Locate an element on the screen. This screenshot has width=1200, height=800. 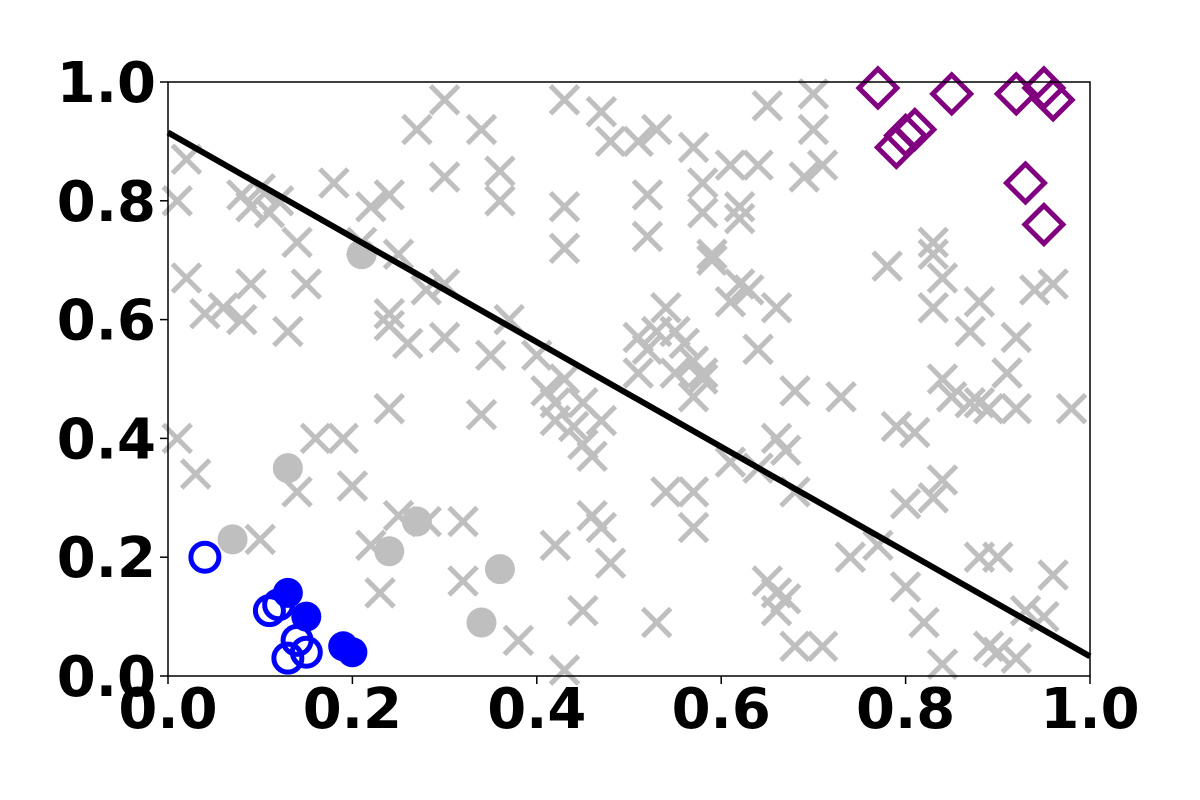
x-tick-label: 0.2 is located at coordinates (352, 709).